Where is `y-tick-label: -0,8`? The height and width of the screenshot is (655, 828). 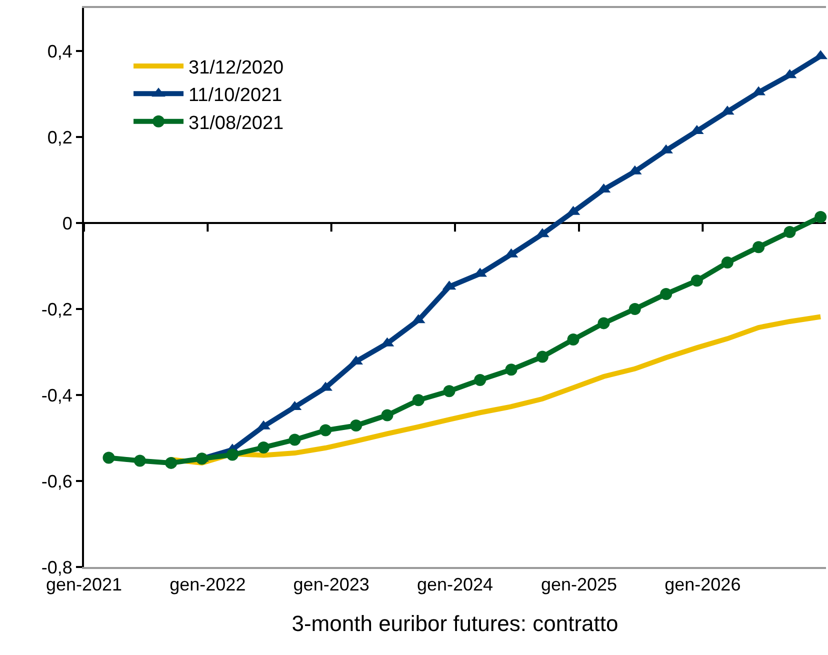
y-tick-label: -0,8 is located at coordinates (56, 567).